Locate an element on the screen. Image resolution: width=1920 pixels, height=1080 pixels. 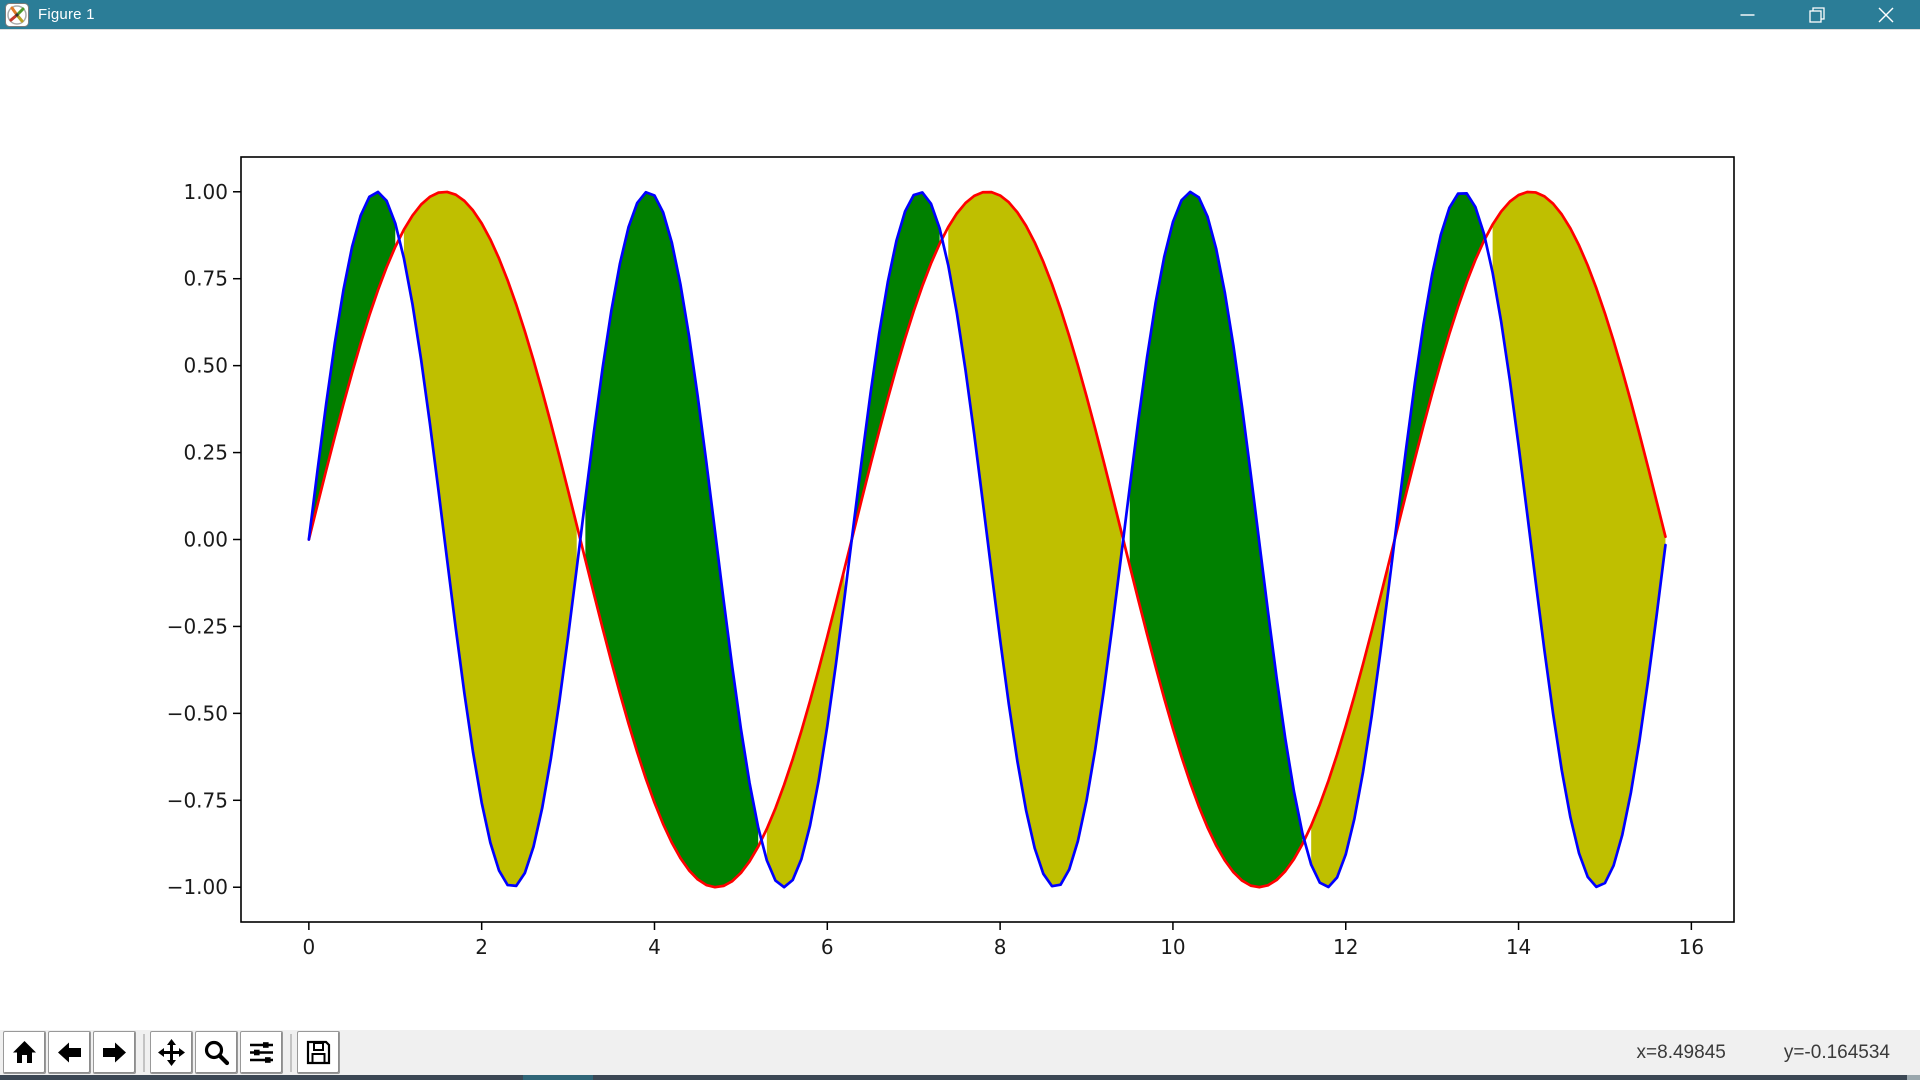
y-tick-label: −0.25 is located at coordinates (197, 626).